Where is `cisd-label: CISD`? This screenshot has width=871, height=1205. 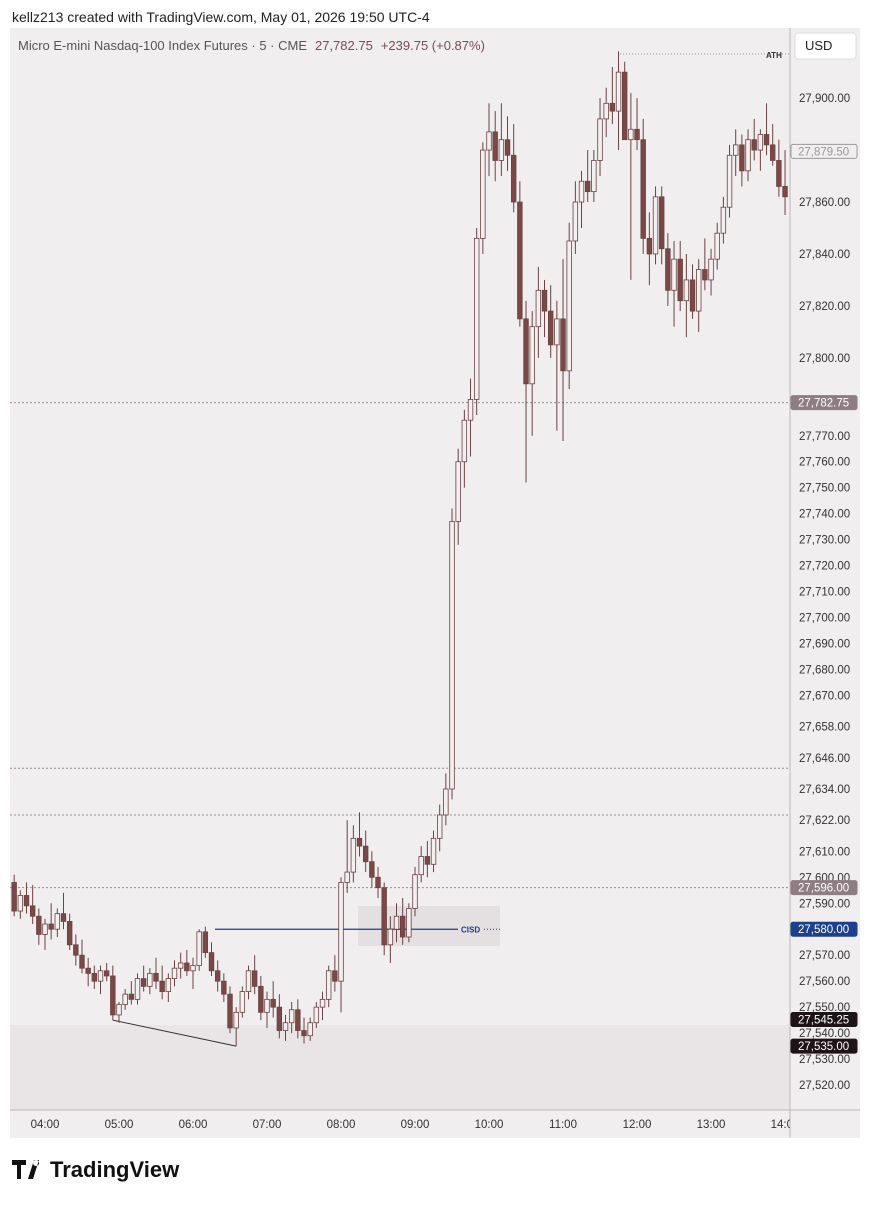 cisd-label: CISD is located at coordinates (470, 930).